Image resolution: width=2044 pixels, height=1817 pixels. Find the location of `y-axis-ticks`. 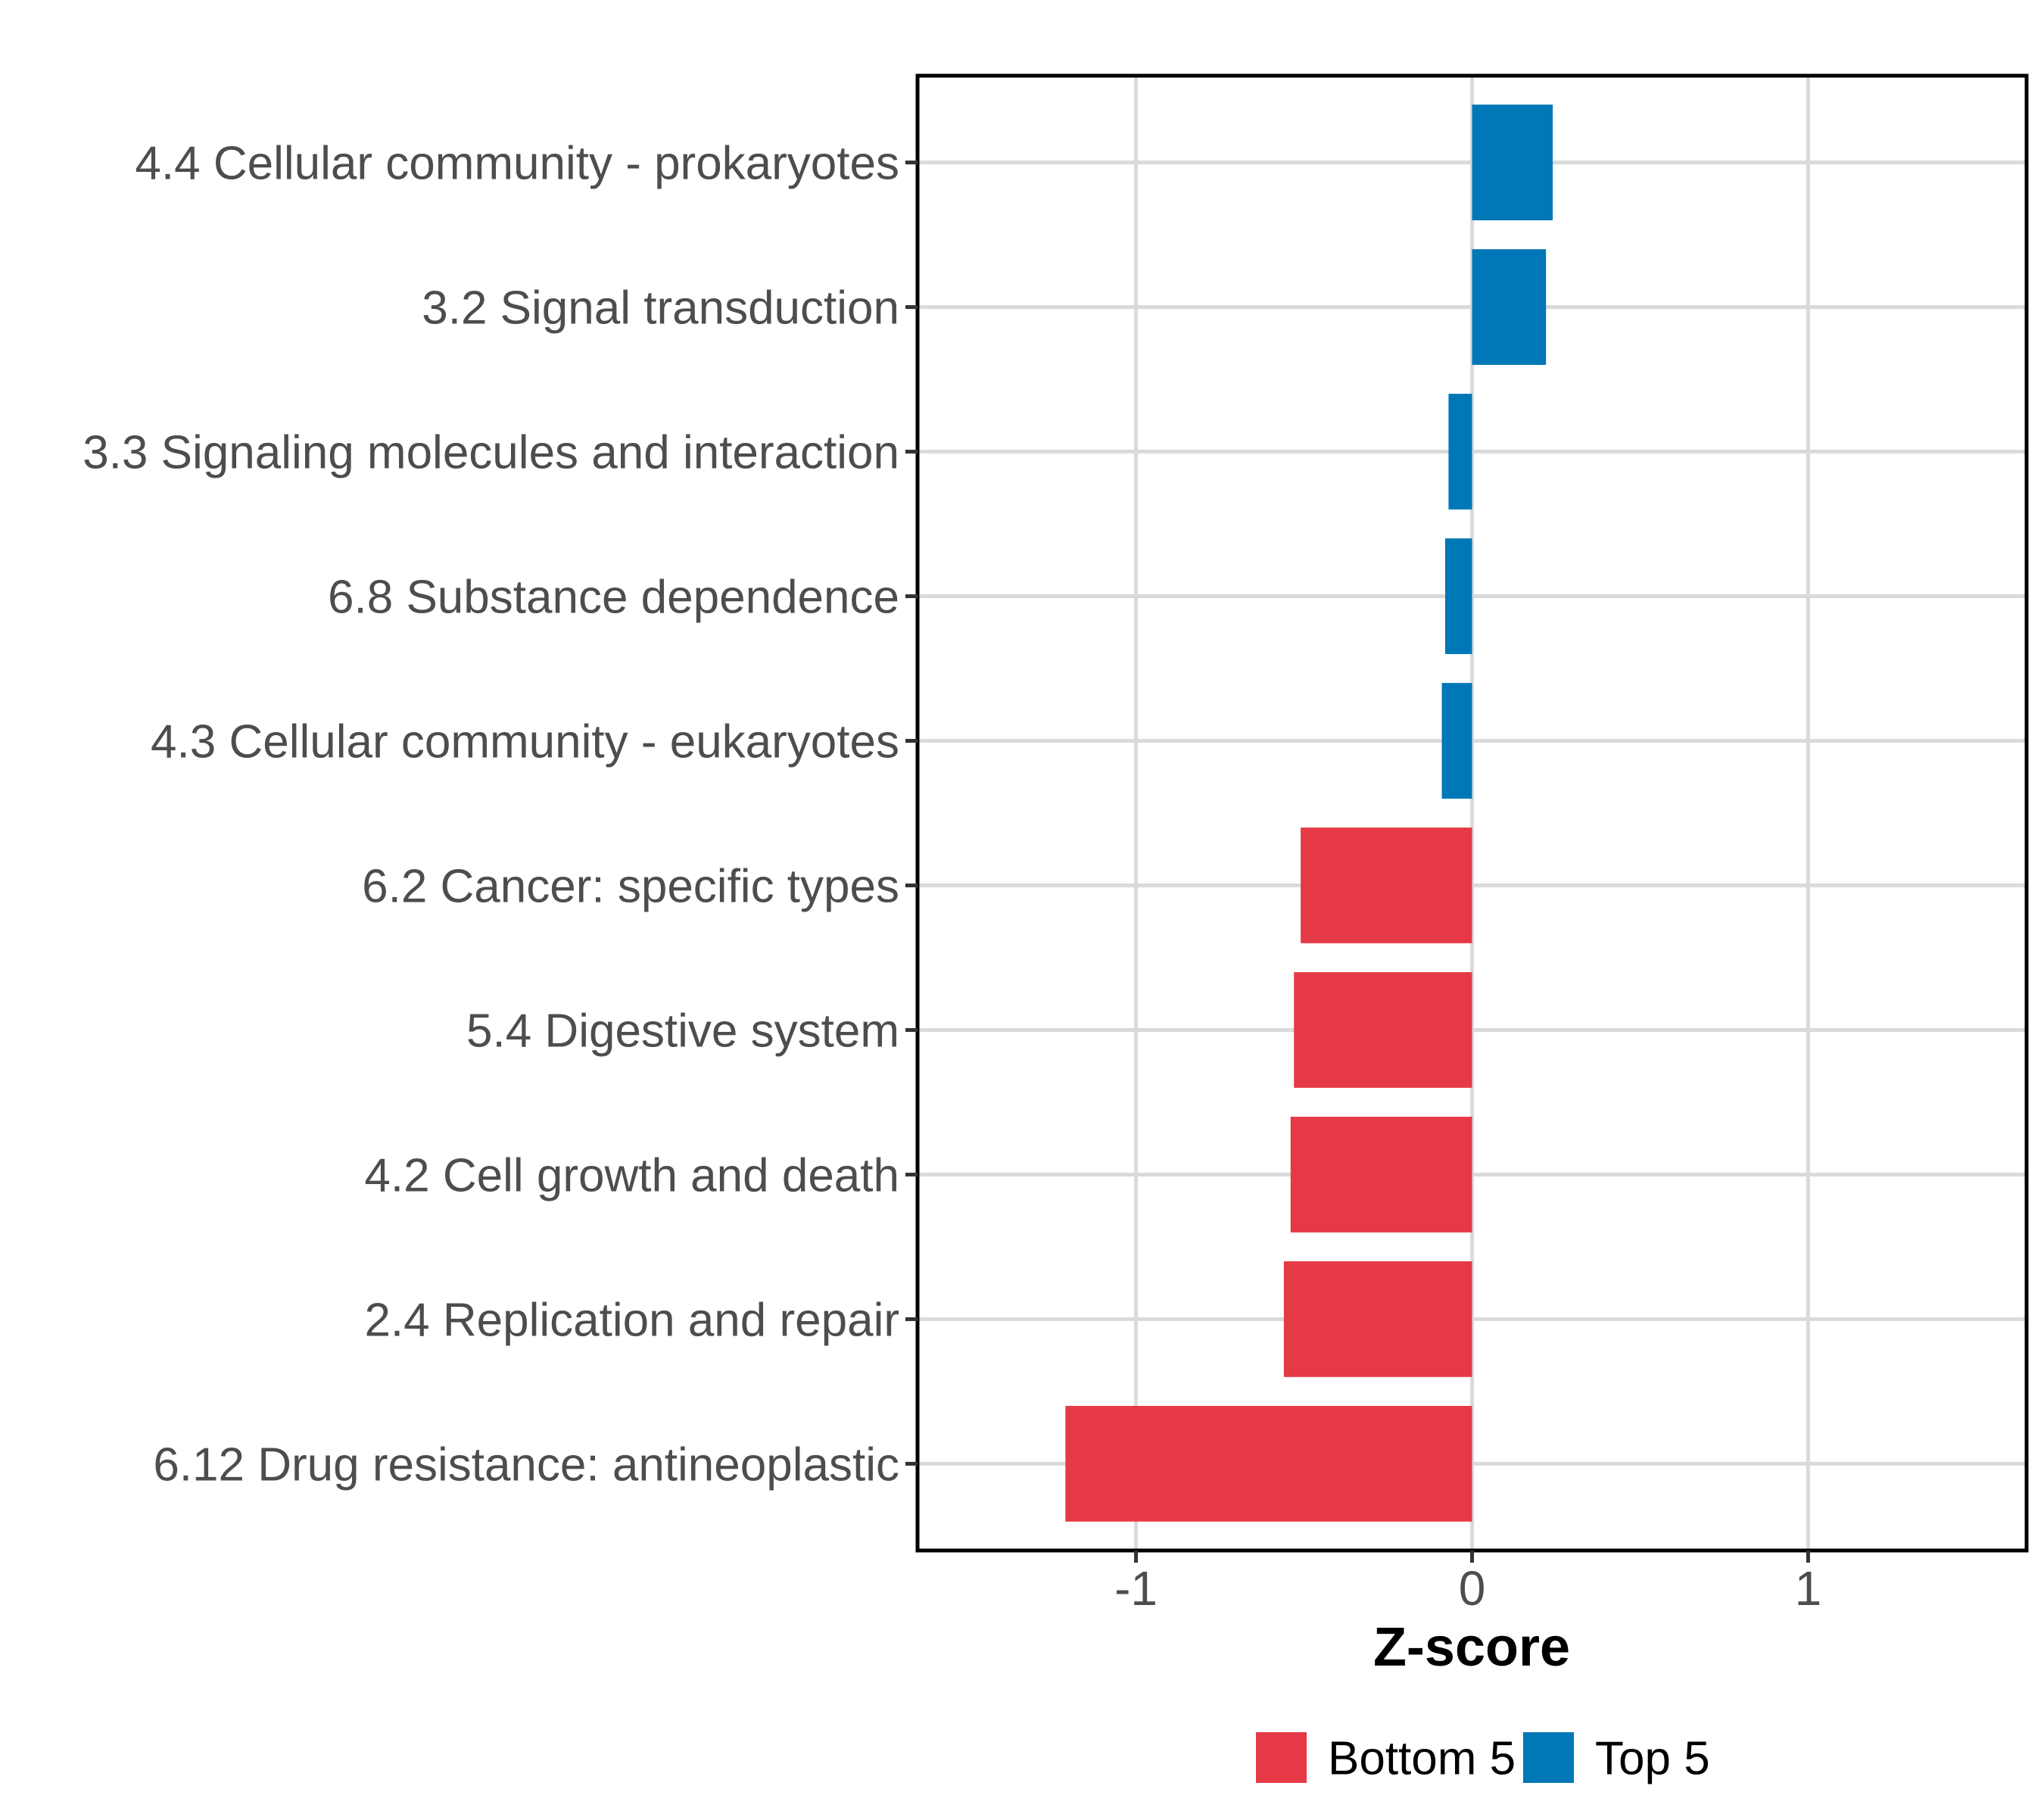

y-axis-ticks is located at coordinates (911, 813).